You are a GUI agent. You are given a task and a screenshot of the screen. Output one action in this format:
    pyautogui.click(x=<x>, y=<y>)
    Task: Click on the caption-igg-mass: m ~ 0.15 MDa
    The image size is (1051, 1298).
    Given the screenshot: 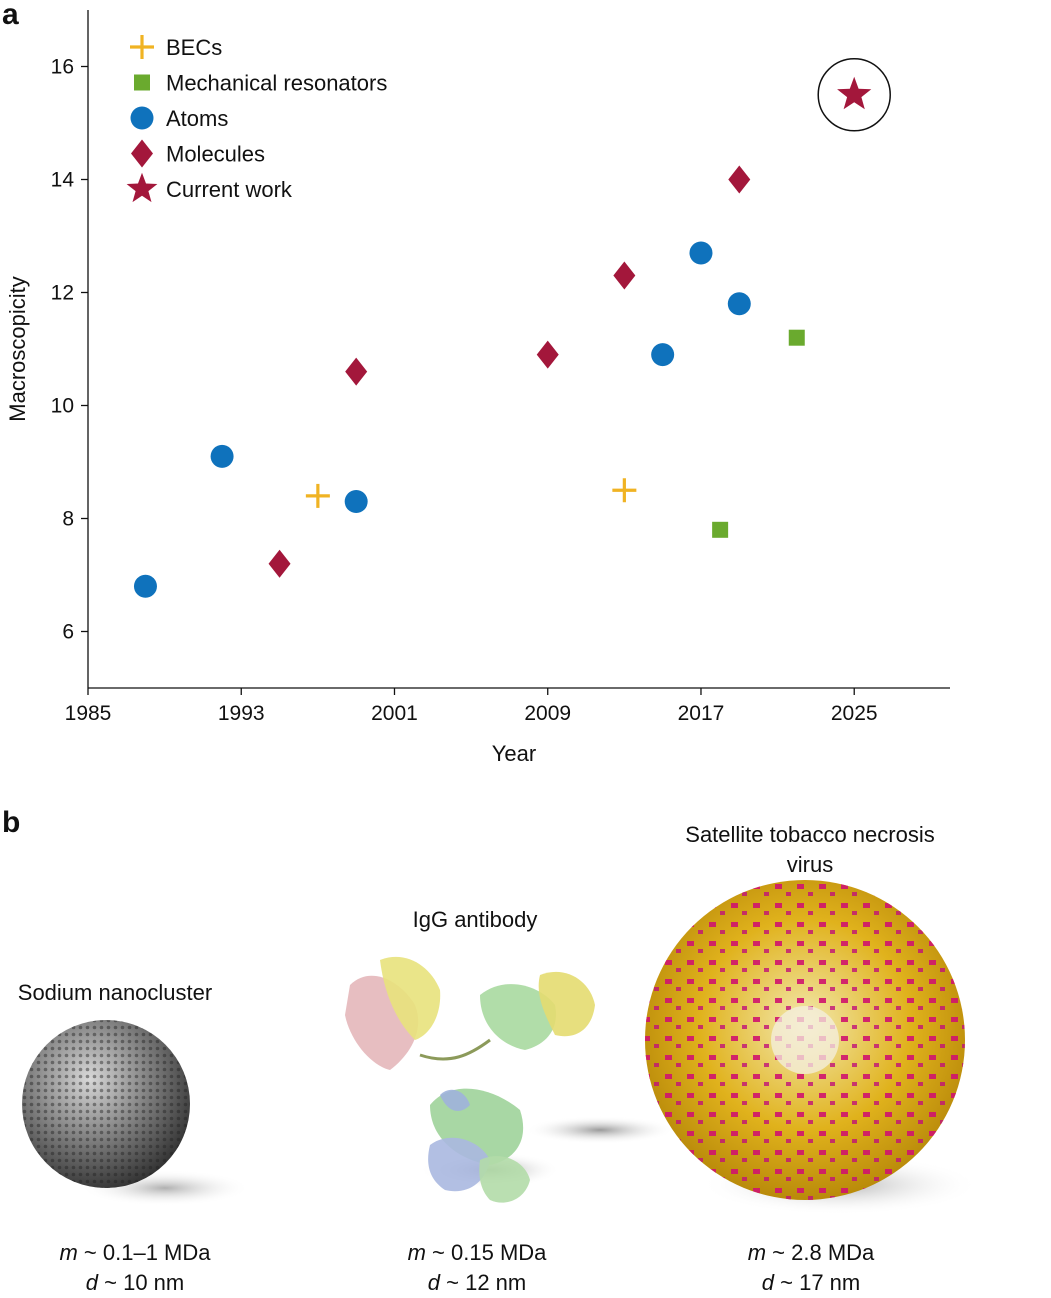 What is the action you would take?
    pyautogui.click(x=477, y=1253)
    